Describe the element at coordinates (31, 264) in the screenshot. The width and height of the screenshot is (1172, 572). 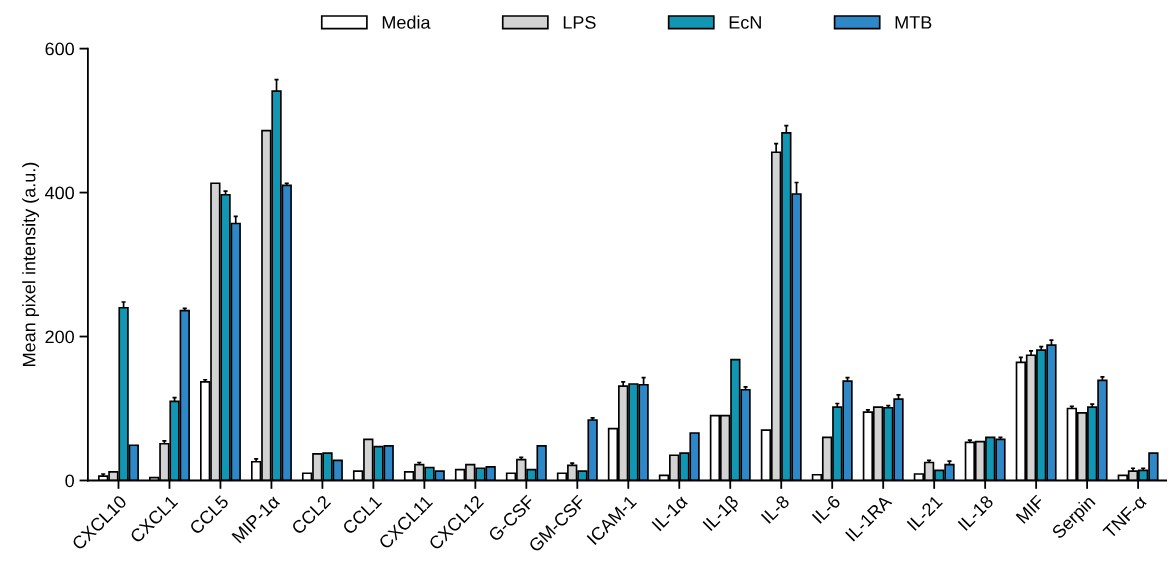
I see `y-axis-title: Mean pixel intensity (a.u.)` at that location.